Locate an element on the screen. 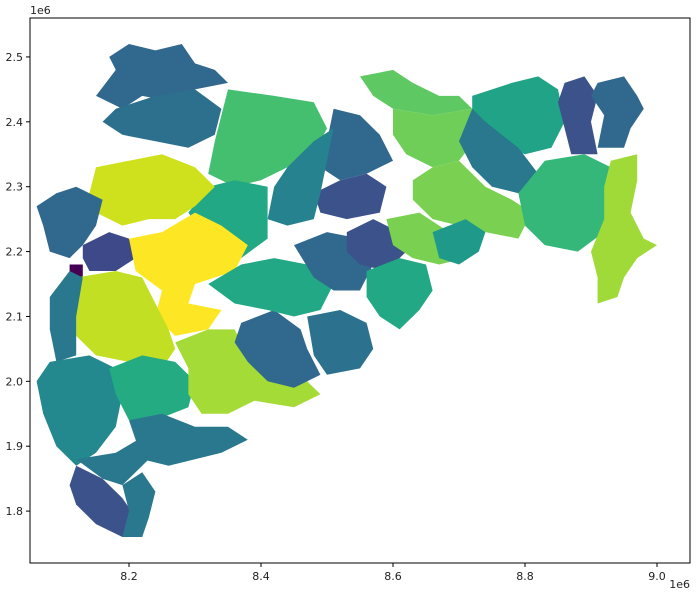 The height and width of the screenshot is (599, 697). y-tick-label: 2.2 is located at coordinates (15, 252).